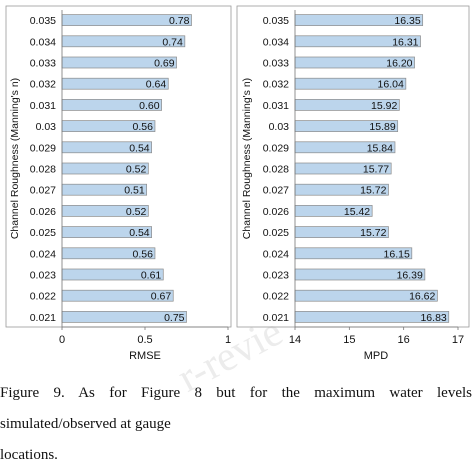  I want to click on bar-value-label: 0.67, so click(161, 297).